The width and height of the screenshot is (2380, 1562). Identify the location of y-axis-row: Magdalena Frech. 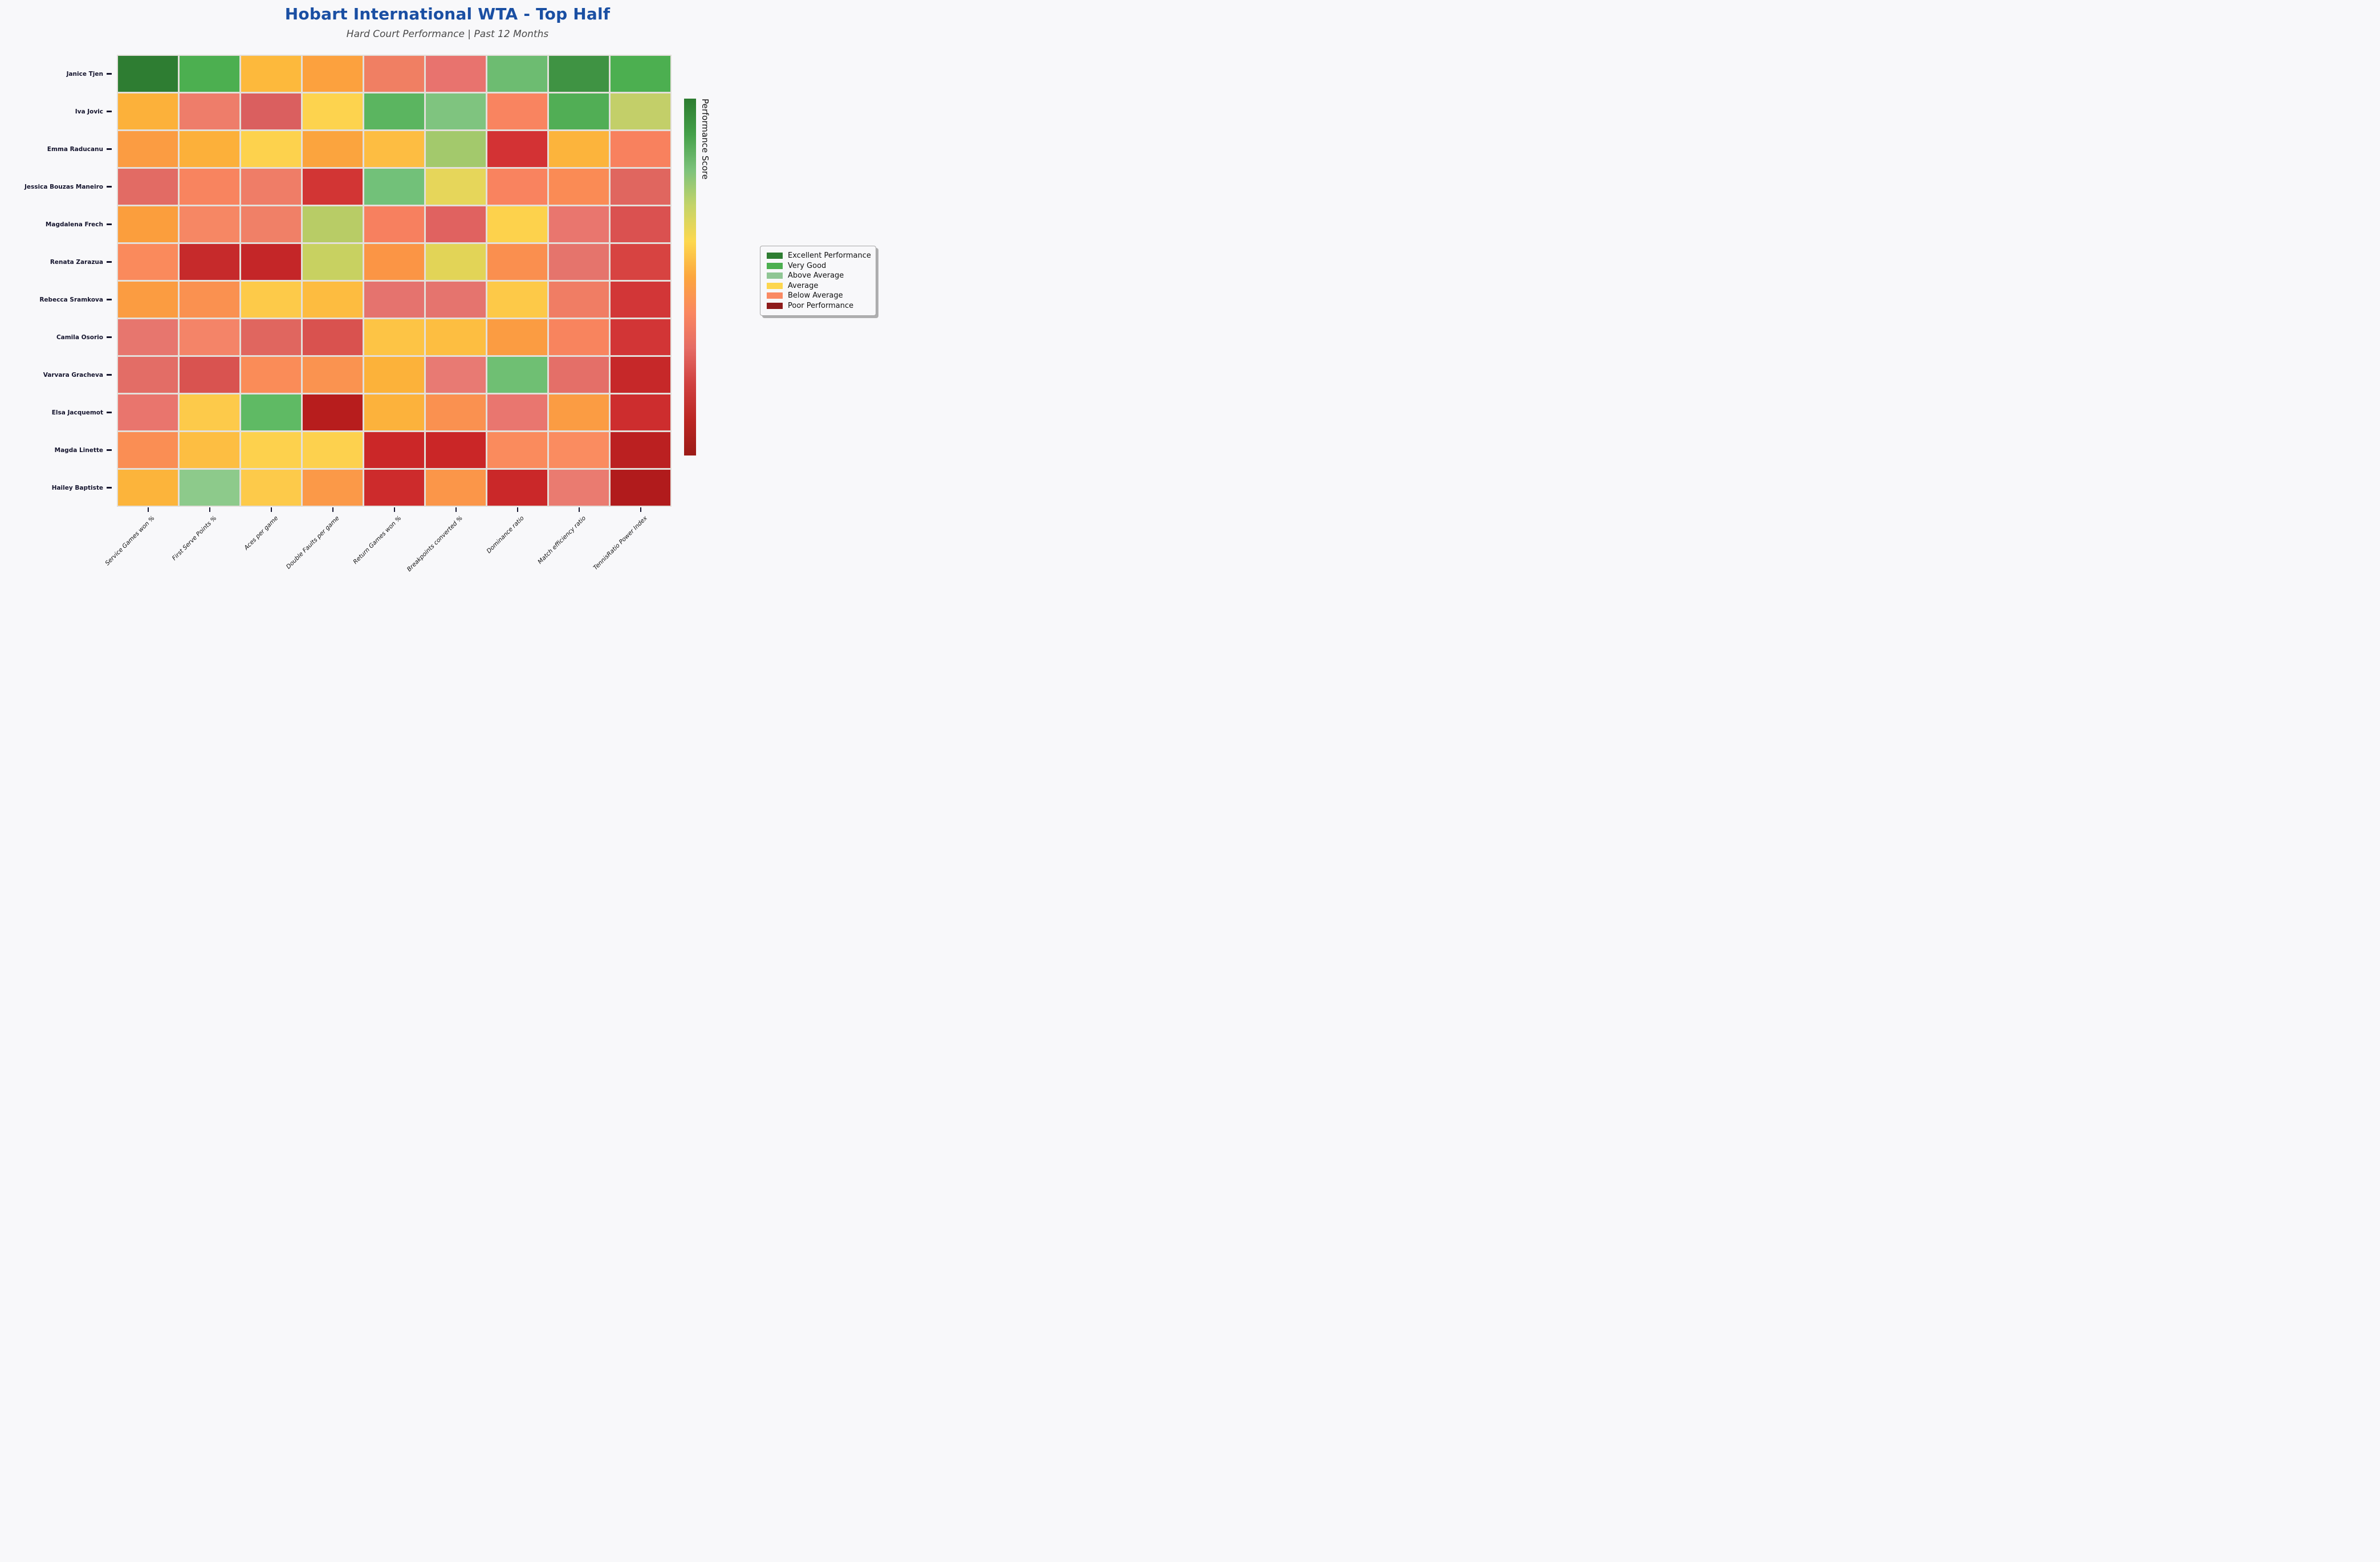
(56, 224).